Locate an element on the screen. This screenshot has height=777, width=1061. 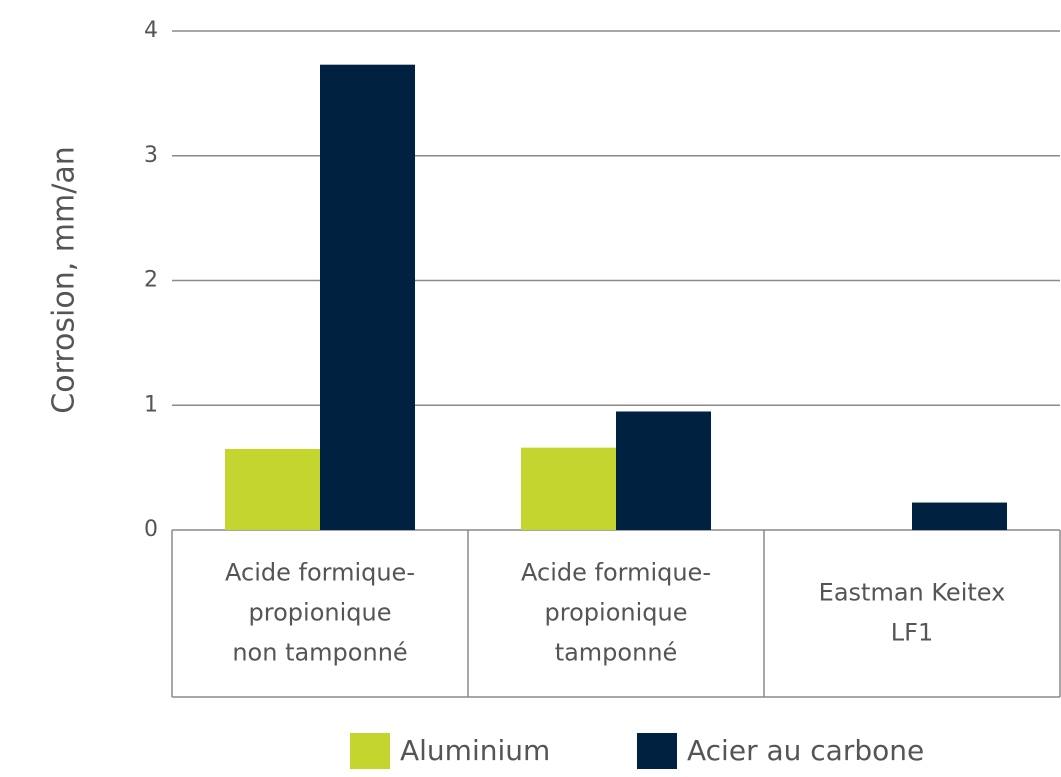
legend-label: Acier au carbone is located at coordinates (805, 750).